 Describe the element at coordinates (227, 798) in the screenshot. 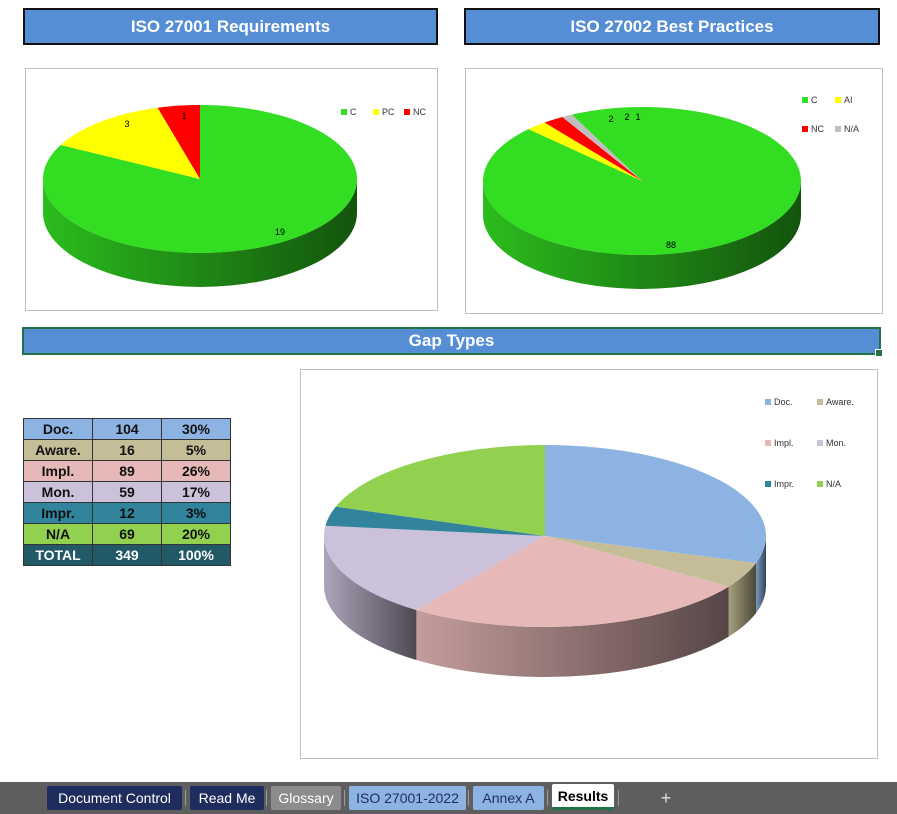

I see `sheet-tab-read-me: Read Me` at that location.